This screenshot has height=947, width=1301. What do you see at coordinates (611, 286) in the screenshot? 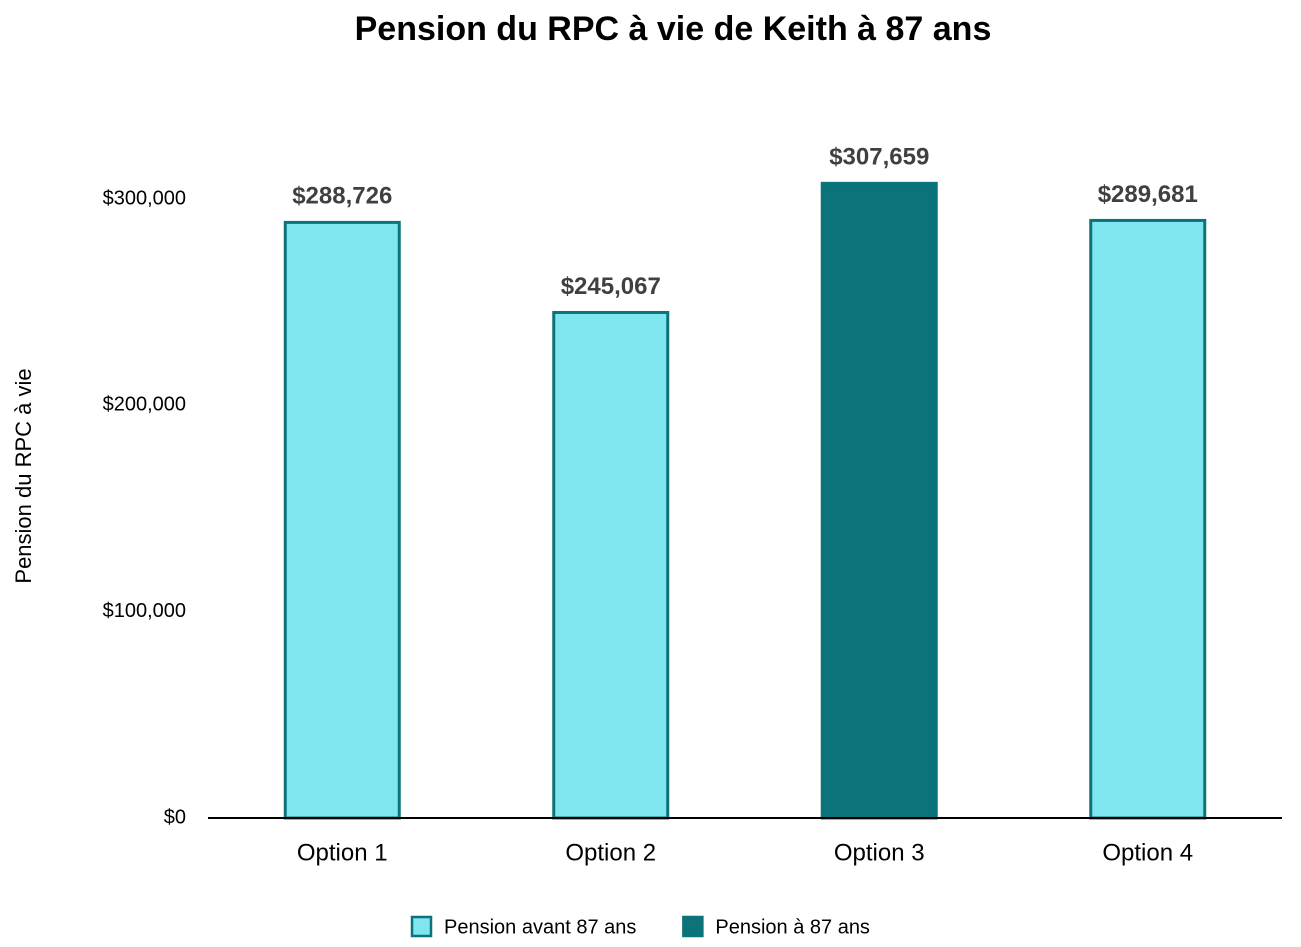
I see `value-label: $245,067` at bounding box center [611, 286].